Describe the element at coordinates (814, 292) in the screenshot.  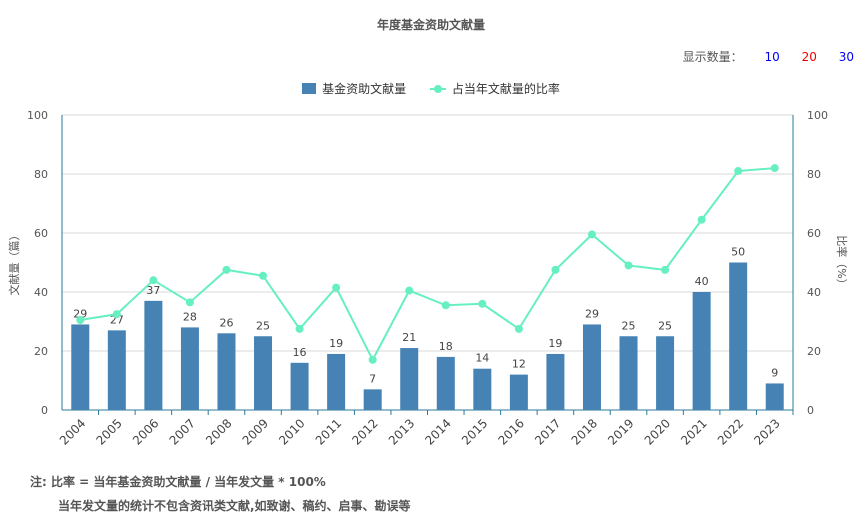
I see `y2-tick-label: 40` at that location.